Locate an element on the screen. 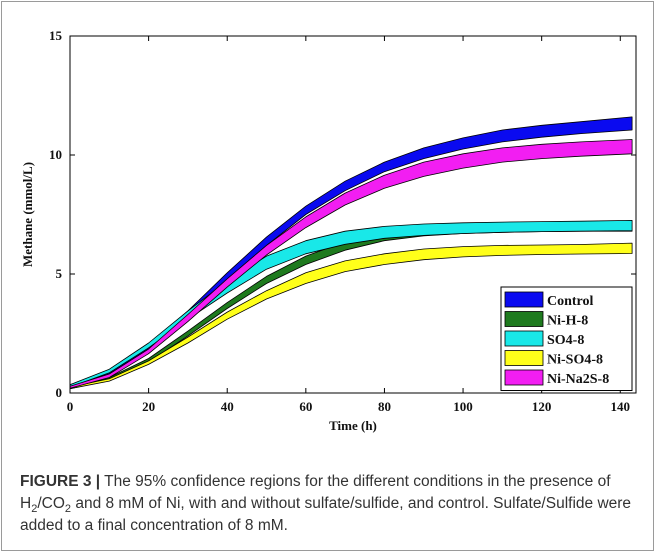 The width and height of the screenshot is (657, 554). x-axis-label: Time (h) is located at coordinates (353, 425).